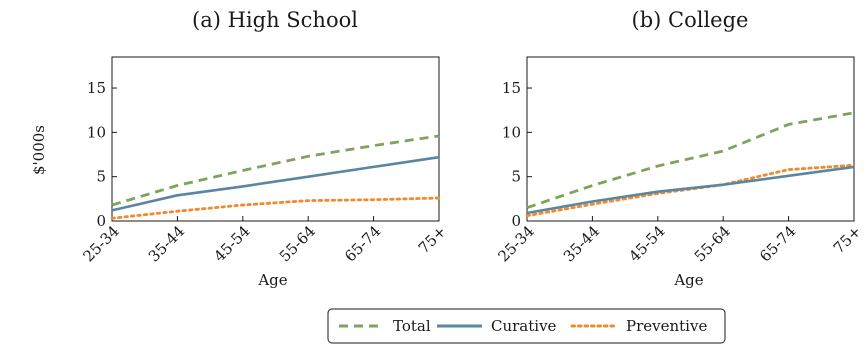  What do you see at coordinates (690, 20) in the screenshot?
I see `chart-title: (b) College` at bounding box center [690, 20].